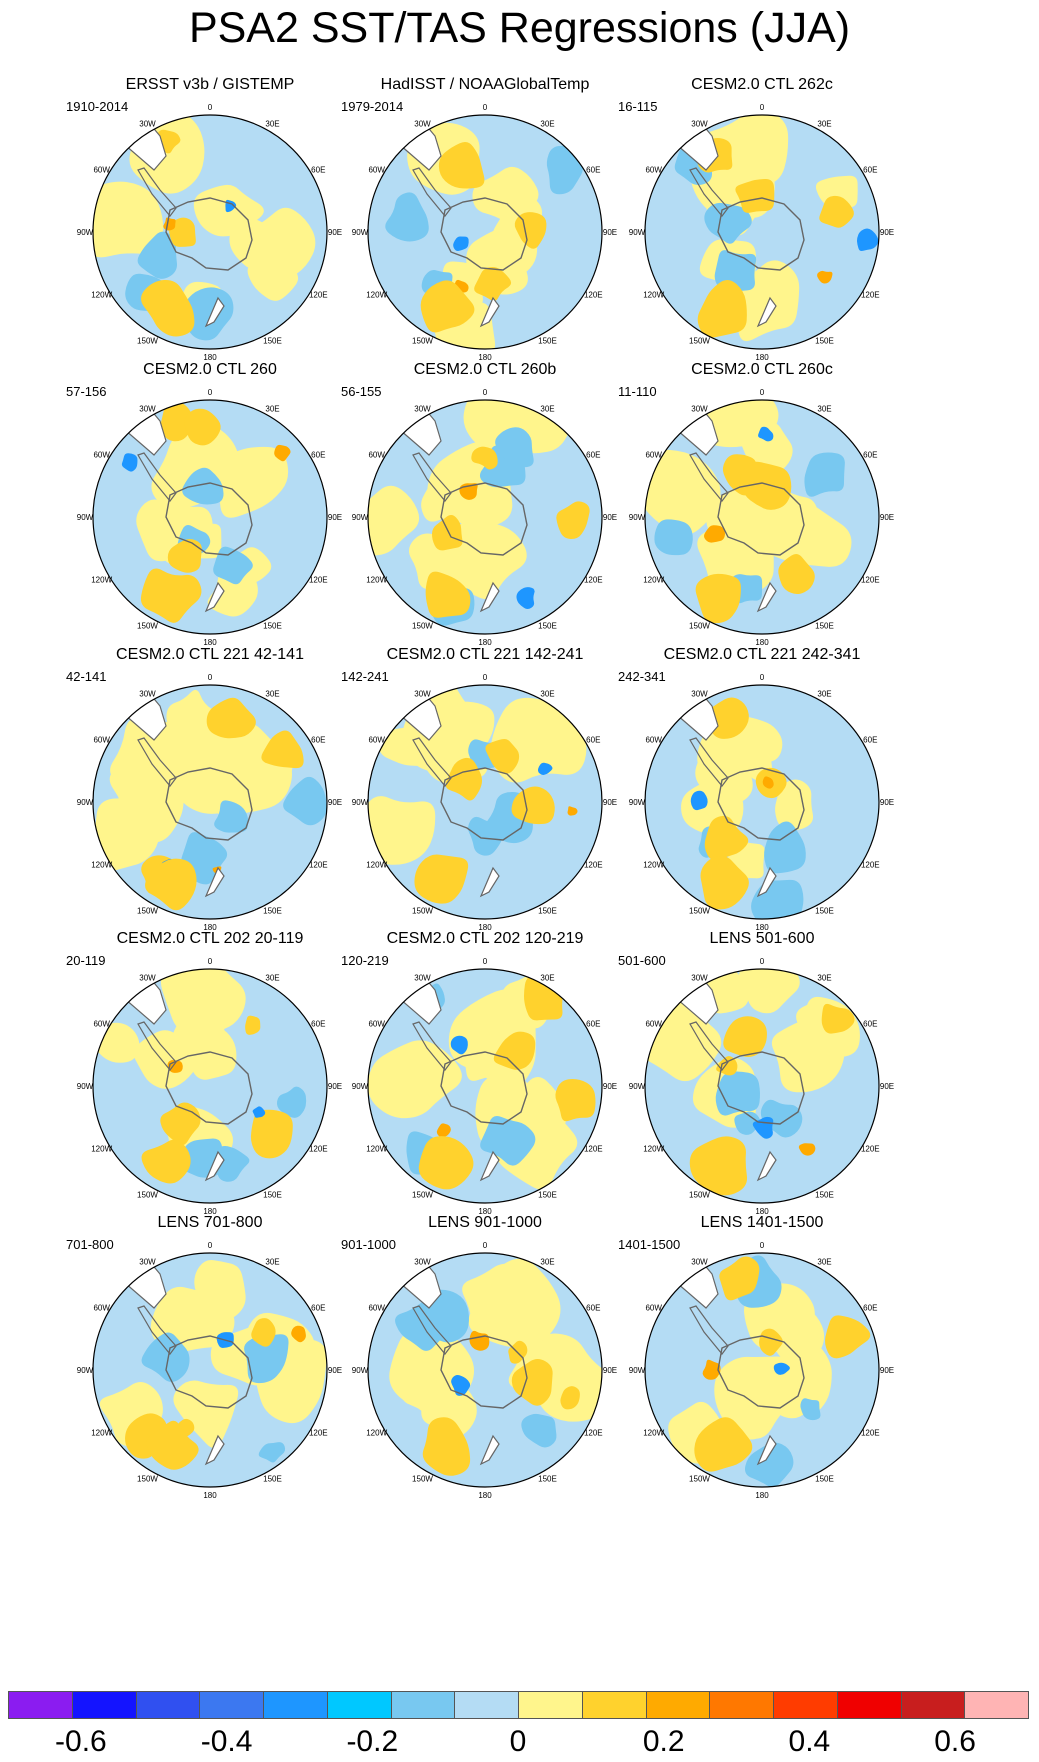 Image resolution: width=1039 pixels, height=1762 pixels. Describe the element at coordinates (365, 960) in the screenshot. I see `panel-years: 120-219` at that location.